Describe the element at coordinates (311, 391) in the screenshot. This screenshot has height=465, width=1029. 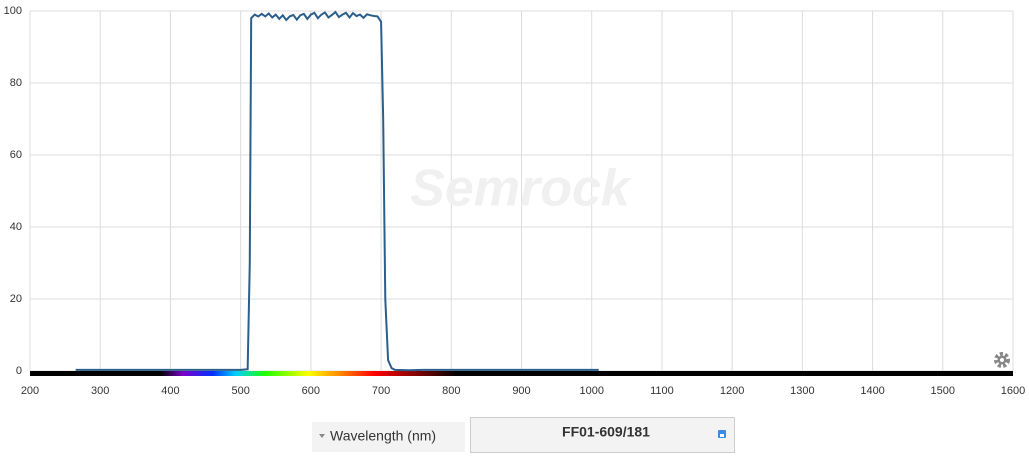
I see `x-tick-label: 600` at that location.